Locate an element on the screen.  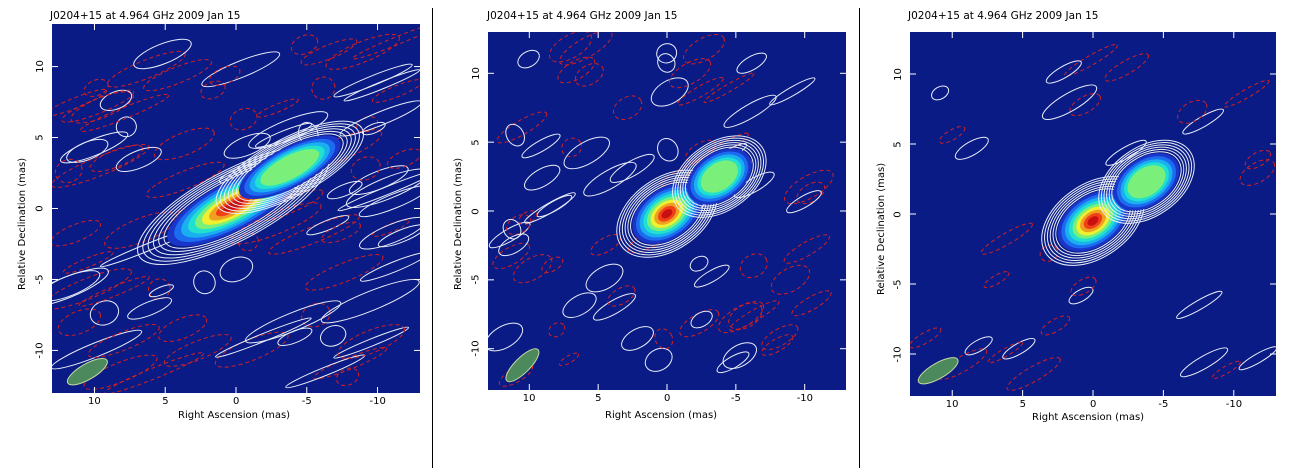
panel-title: J0204+15 at 4.964 GHz 2009 Jan 15 is located at coordinates (1003, 16).